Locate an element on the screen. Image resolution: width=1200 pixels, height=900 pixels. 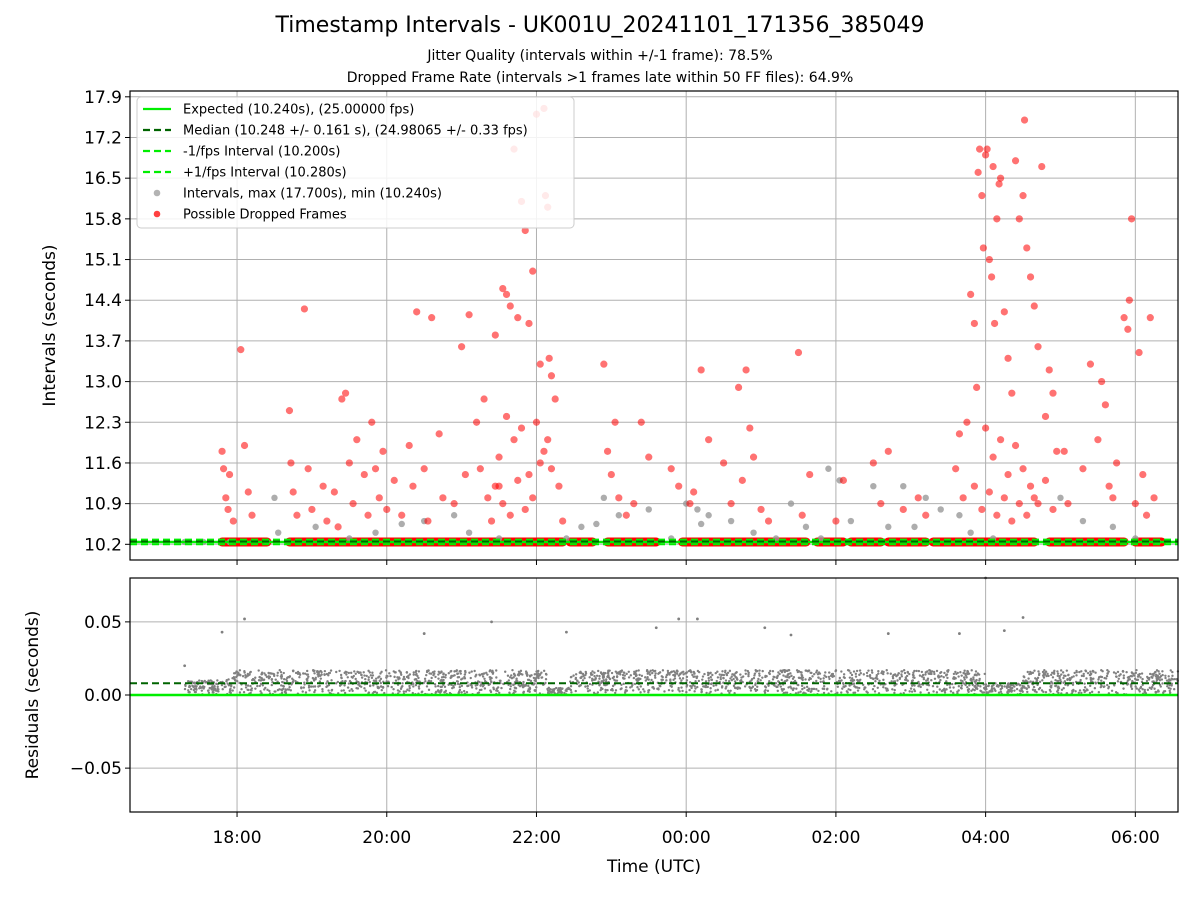
bottom-y-tick-label: 0.05 is located at coordinates (103, 623).